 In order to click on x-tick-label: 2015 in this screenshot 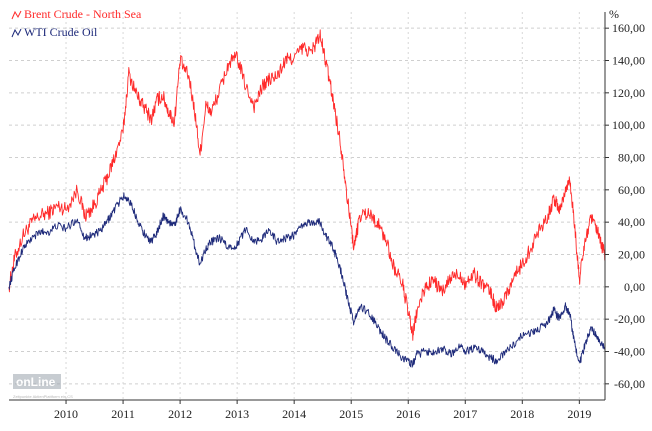, I will do `click(351, 414)`.